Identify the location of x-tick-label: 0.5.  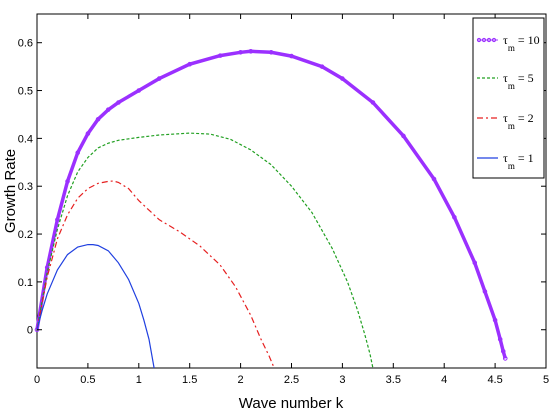
(87, 380).